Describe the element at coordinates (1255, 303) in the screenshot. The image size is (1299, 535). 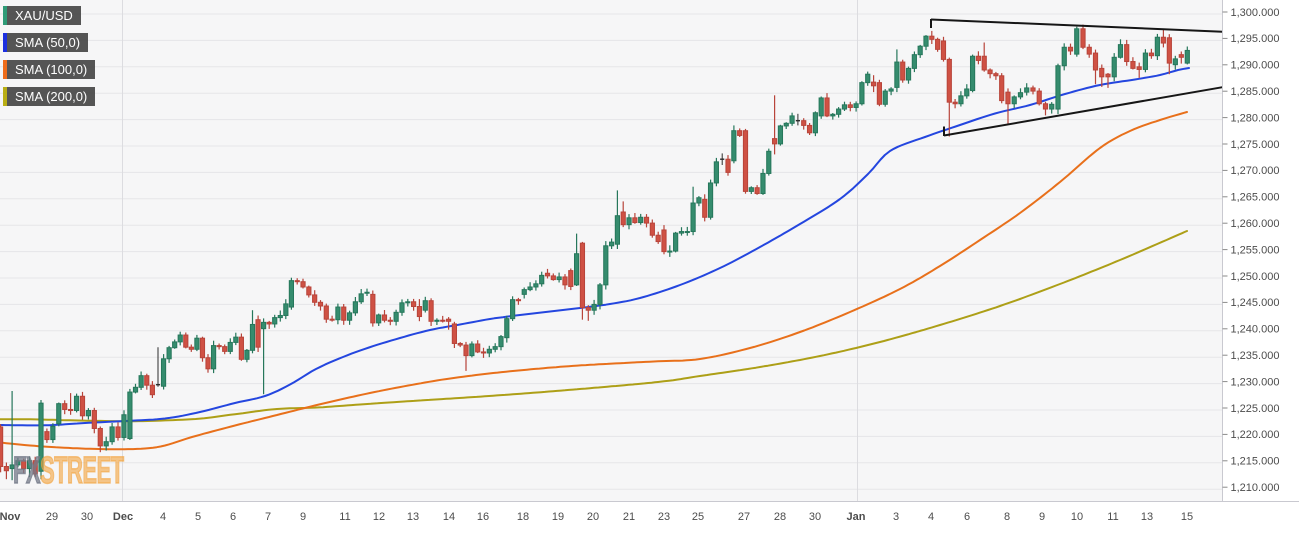
I see `svg-text: 1,245.000` at that location.